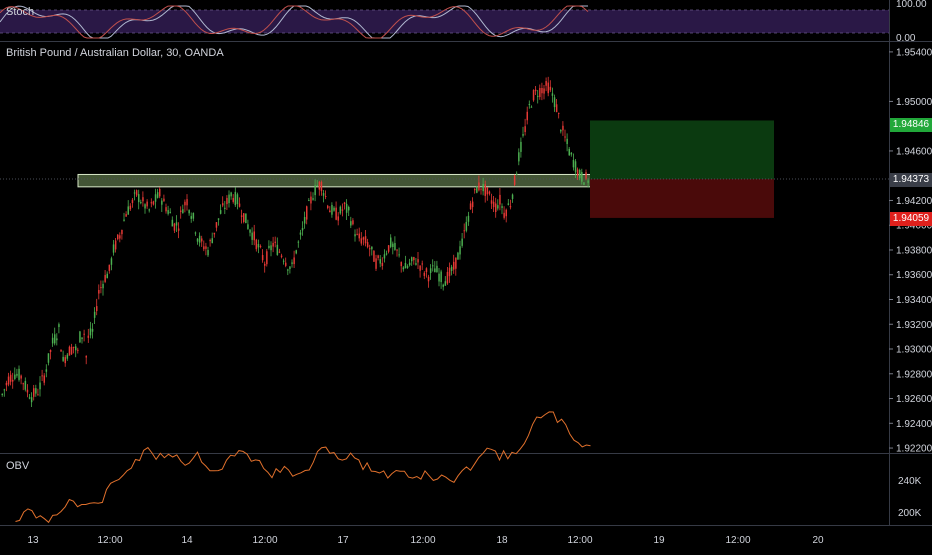 This screenshot has width=932, height=555. What do you see at coordinates (18, 466) in the screenshot?
I see `obv-label: OBV` at bounding box center [18, 466].